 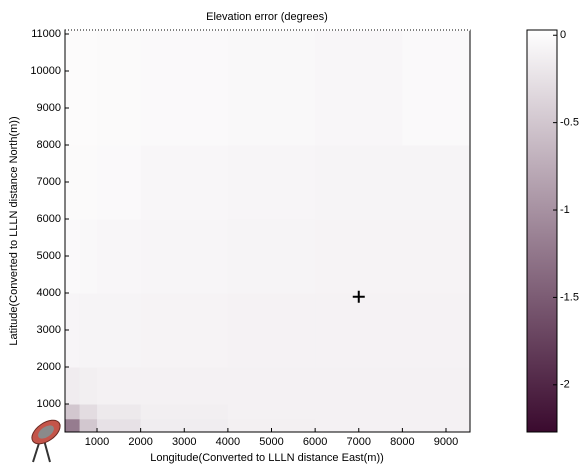 What do you see at coordinates (446, 442) in the screenshot?
I see `x-tick-label: 9000` at bounding box center [446, 442].